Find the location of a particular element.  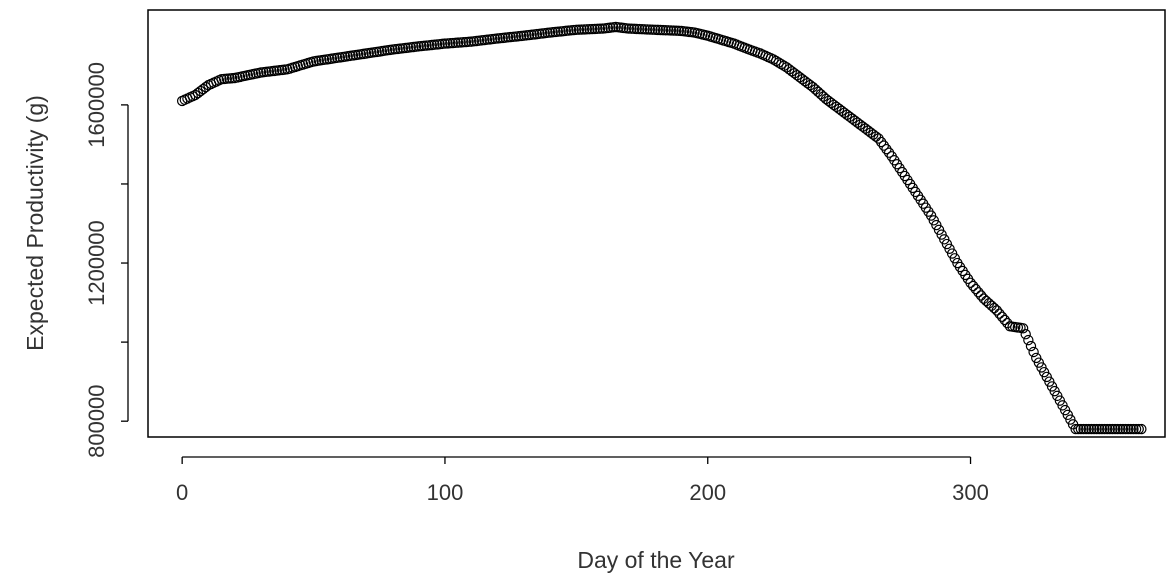

y-tick-label: 1200000 is located at coordinates (96, 263).